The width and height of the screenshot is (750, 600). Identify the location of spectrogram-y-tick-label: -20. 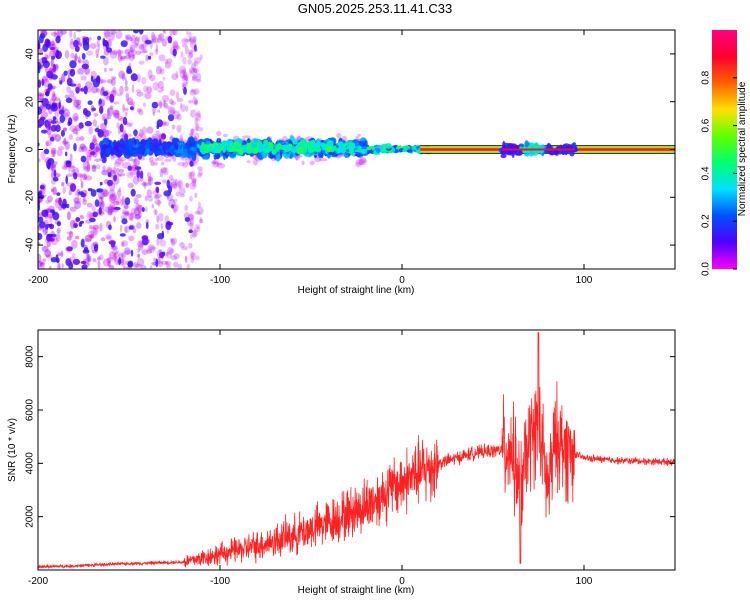
(30, 197).